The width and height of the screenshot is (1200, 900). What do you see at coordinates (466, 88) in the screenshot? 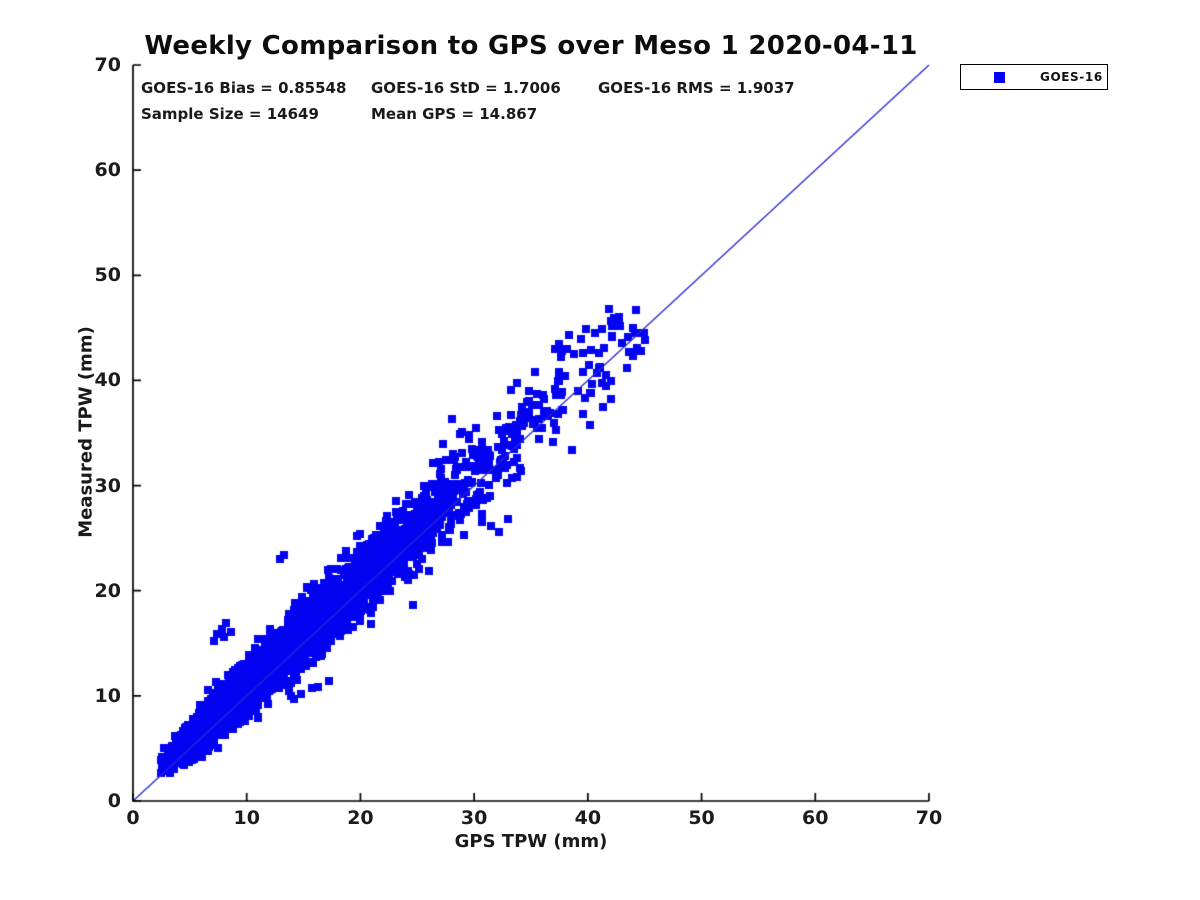
I see `stat-std: GOES-16 StD = 1.7006` at bounding box center [466, 88].